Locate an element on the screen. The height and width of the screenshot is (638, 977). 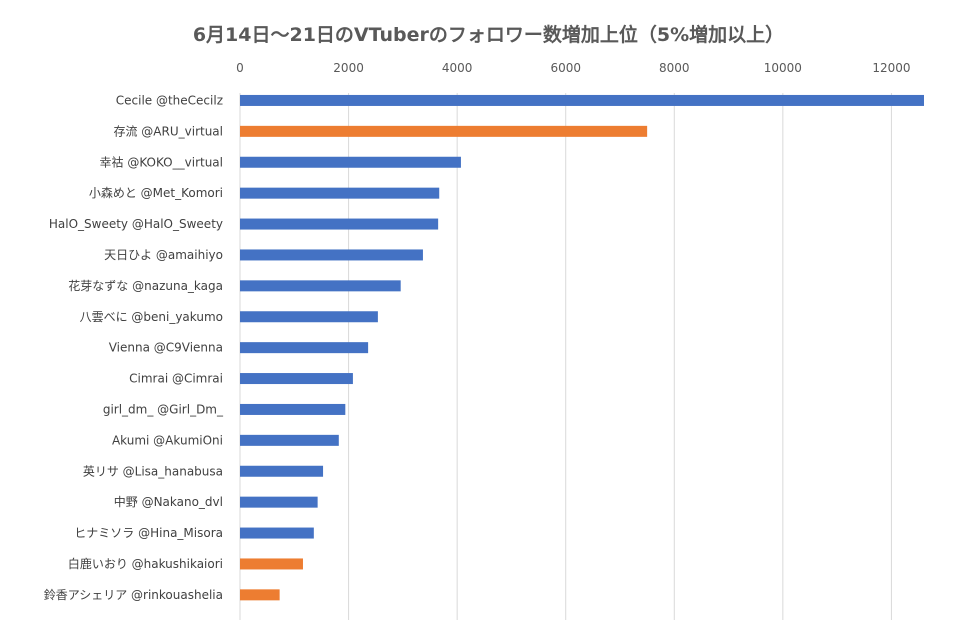
category-label: Akumi @AkumiOni is located at coordinates (167, 440).